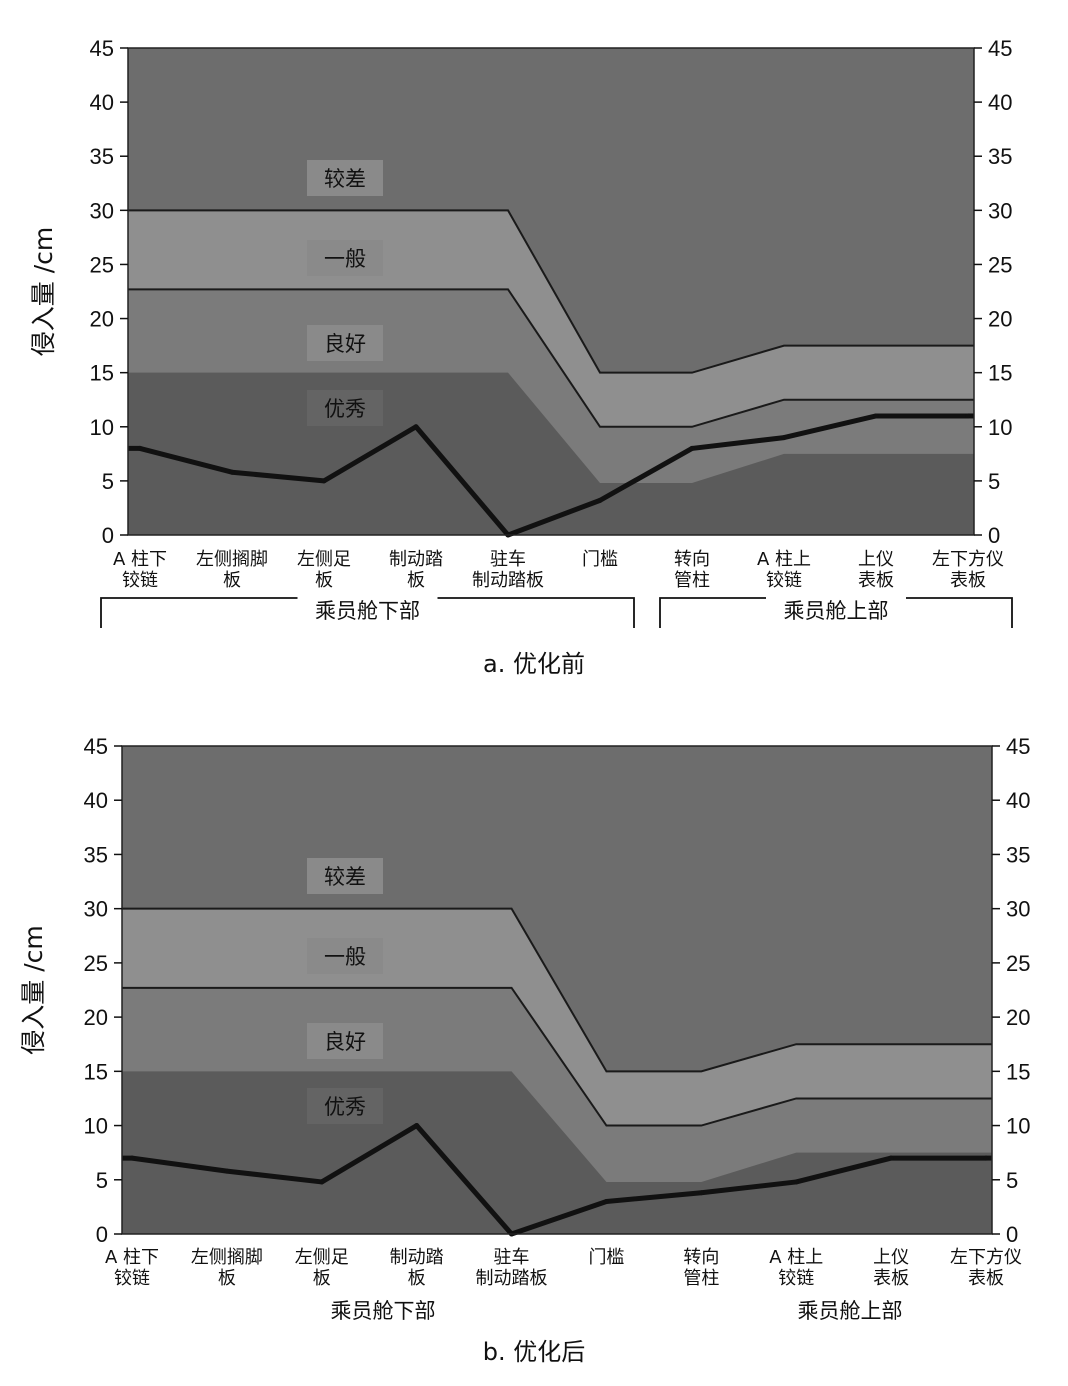 This screenshot has height=1386, width=1068. Describe the element at coordinates (102, 319) in the screenshot. I see `y-tick-label-left: 20` at that location.